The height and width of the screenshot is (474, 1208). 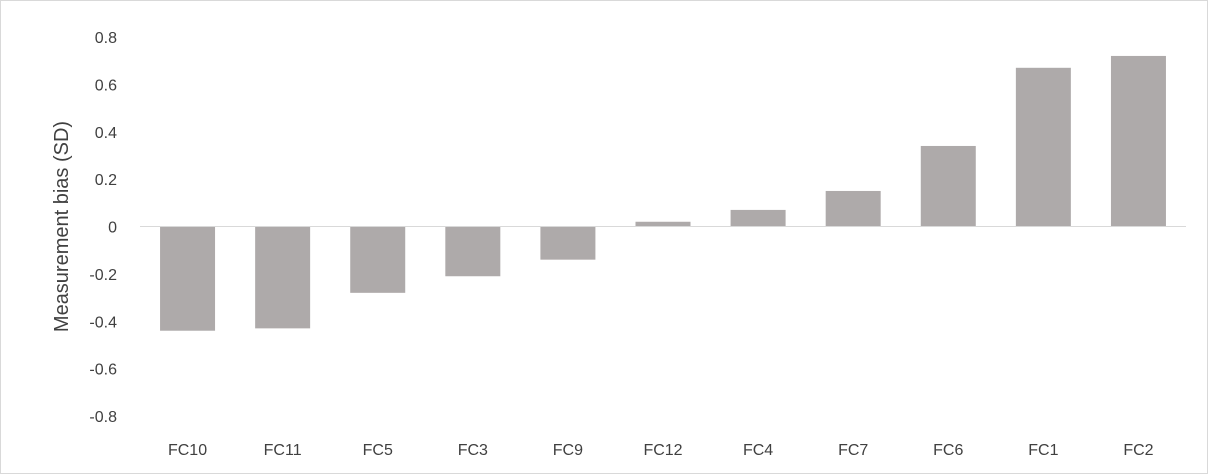 I want to click on bar-fc1, so click(x=1043, y=147).